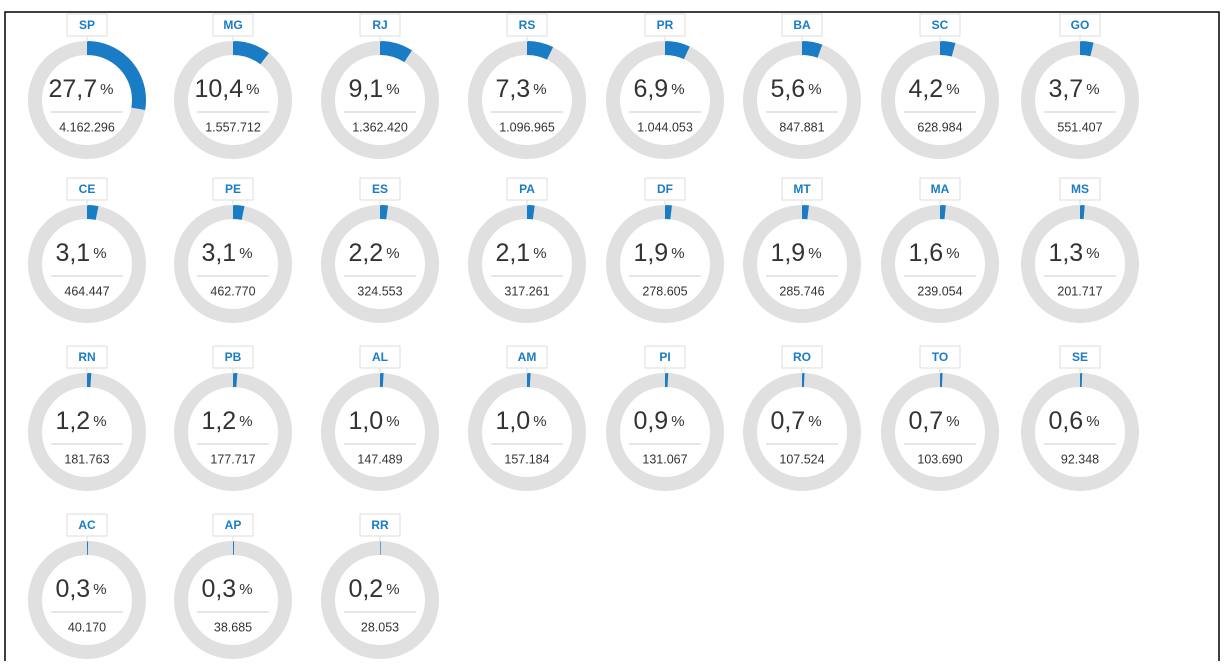 This screenshot has width=1226, height=666. What do you see at coordinates (665, 189) in the screenshot?
I see `state-code: DF` at bounding box center [665, 189].